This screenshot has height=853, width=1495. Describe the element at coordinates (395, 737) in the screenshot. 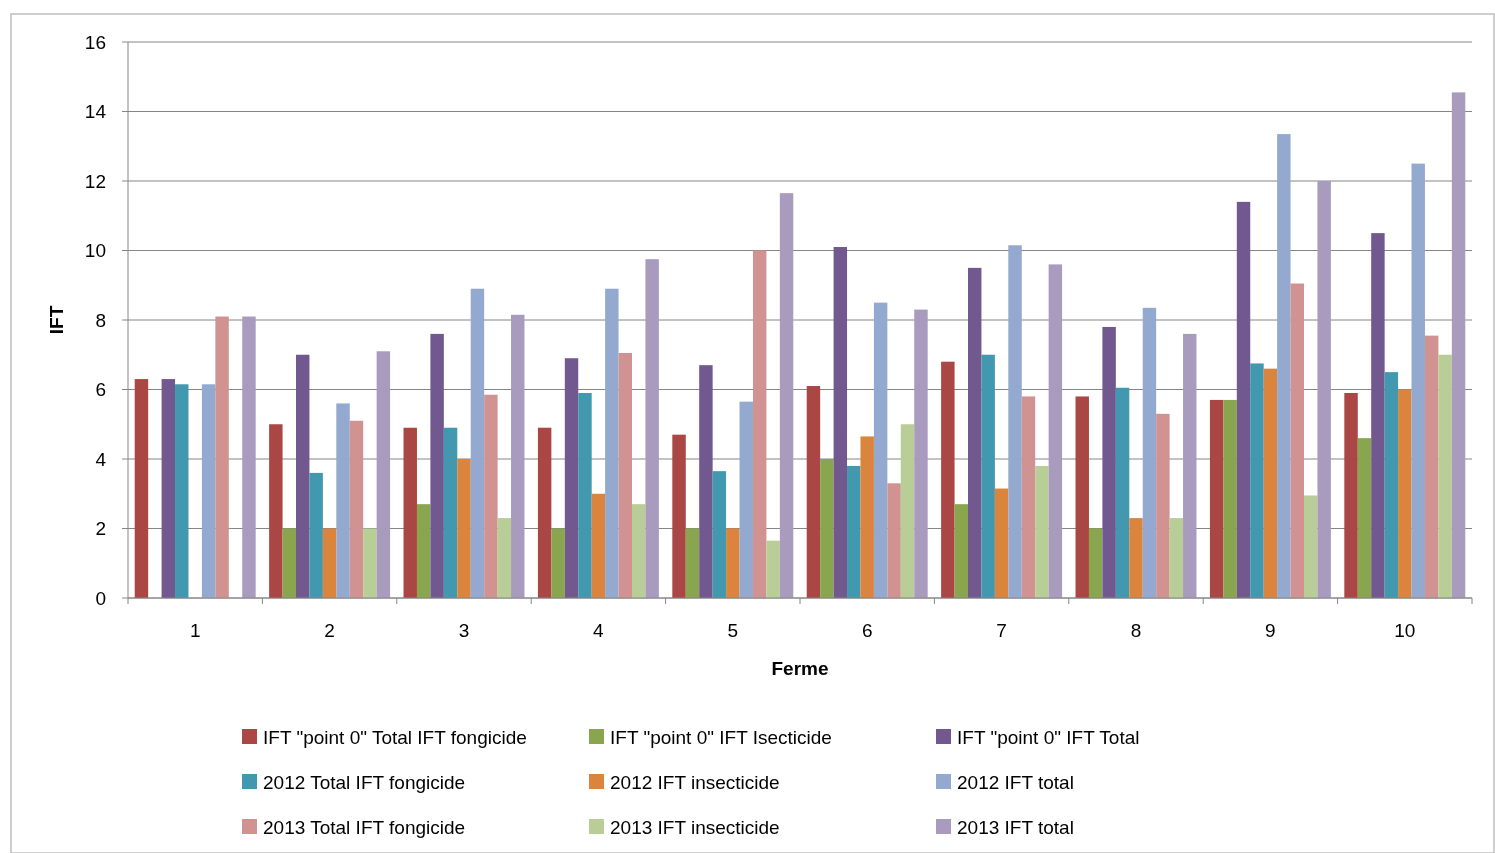

I see `legend-label: IFT "point 0" Total IFT fongicide` at that location.